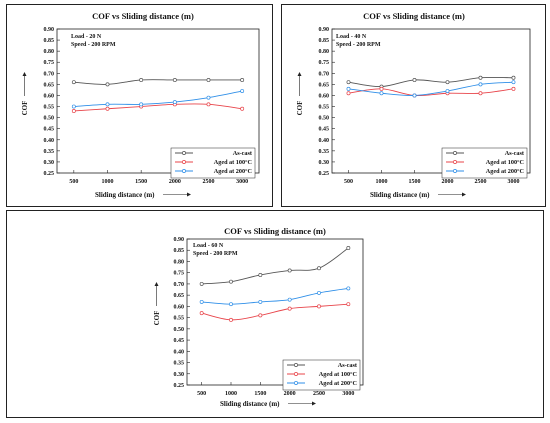 This screenshot has height=423, width=550. What do you see at coordinates (209, 182) in the screenshot?
I see `x-tick-label: 2500` at bounding box center [209, 182].